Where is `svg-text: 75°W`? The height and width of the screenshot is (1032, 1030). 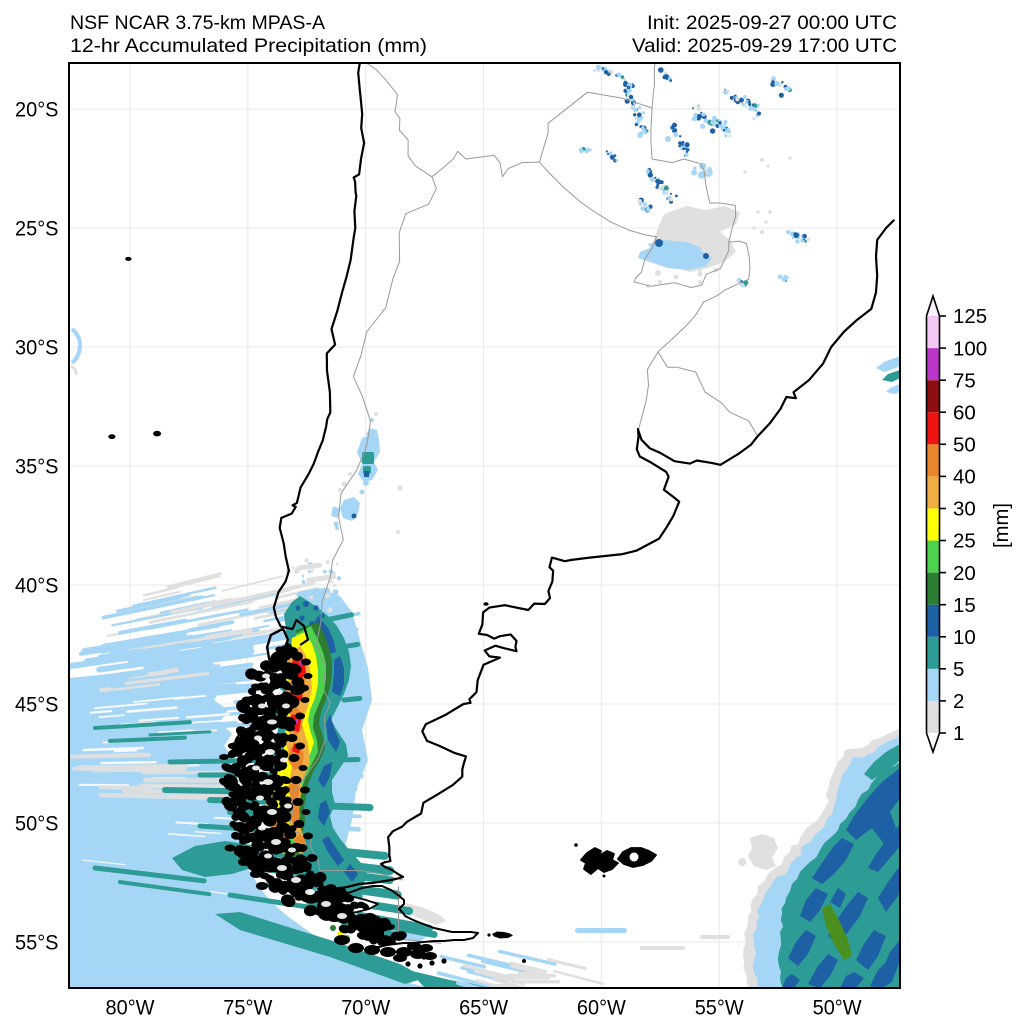
svg-text: 75°W is located at coordinates (248, 1008).